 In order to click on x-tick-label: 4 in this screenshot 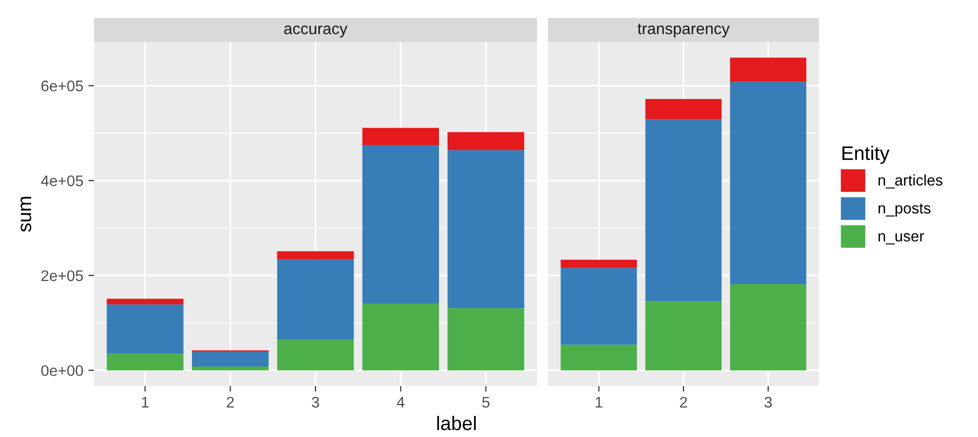, I will do `click(400, 402)`.